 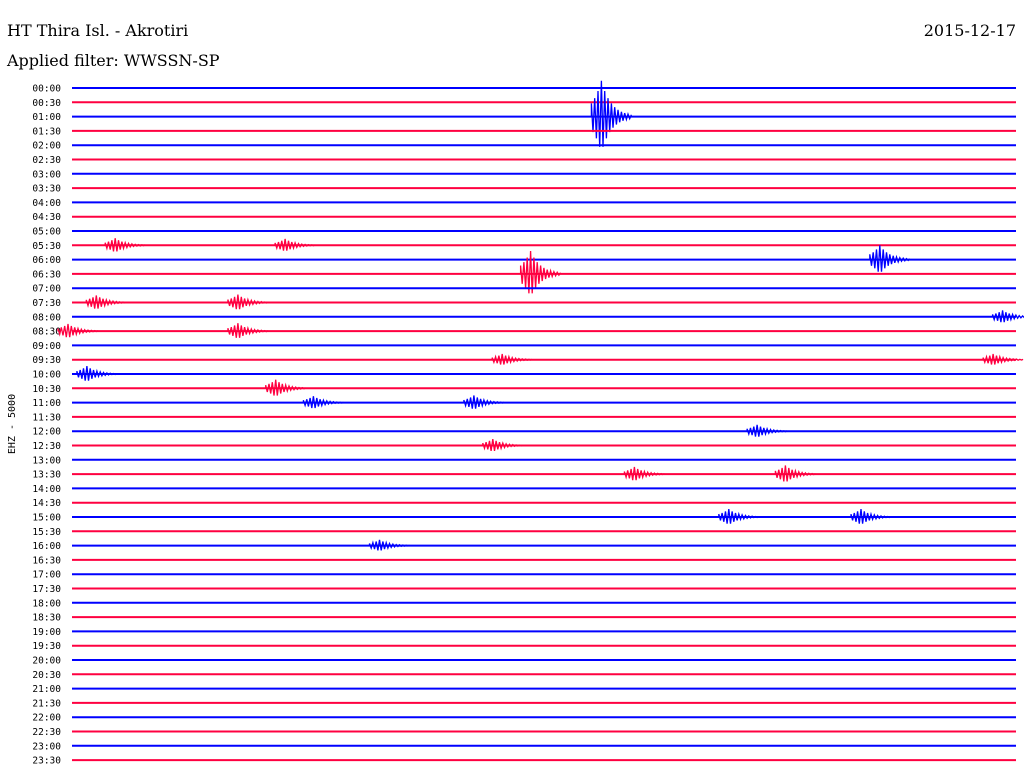 I want to click on row-time-label: 21:30, so click(x=46, y=703).